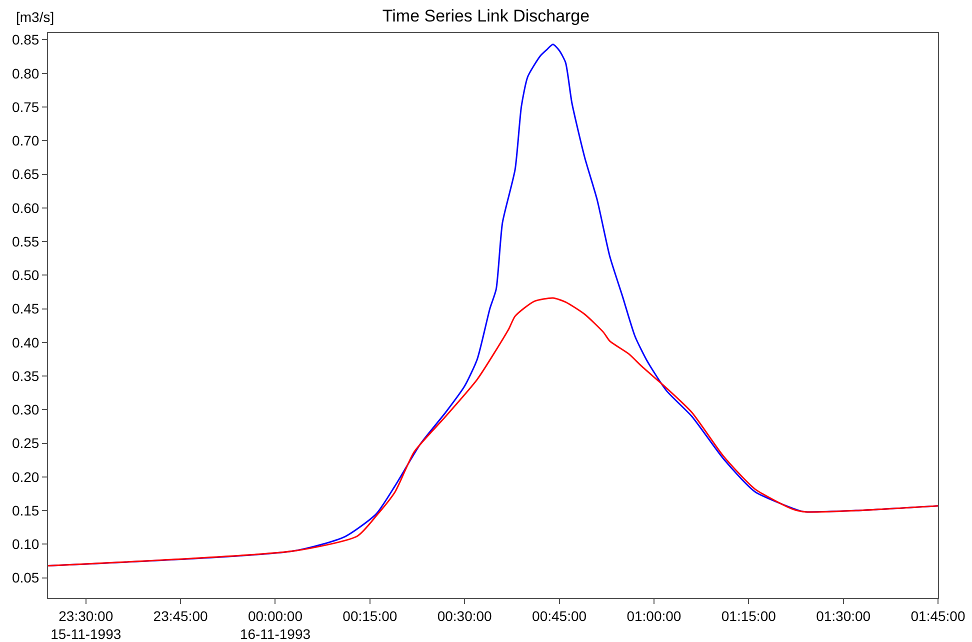 The width and height of the screenshot is (972, 642). What do you see at coordinates (26, 410) in the screenshot?
I see `y-tick-label: 0.30` at bounding box center [26, 410].